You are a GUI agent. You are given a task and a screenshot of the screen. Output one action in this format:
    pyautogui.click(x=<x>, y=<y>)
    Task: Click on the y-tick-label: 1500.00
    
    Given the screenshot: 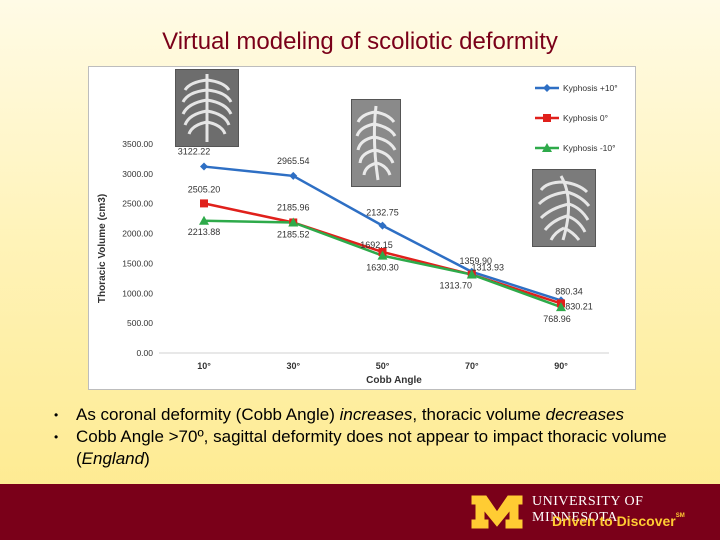 What is the action you would take?
    pyautogui.click(x=137, y=263)
    